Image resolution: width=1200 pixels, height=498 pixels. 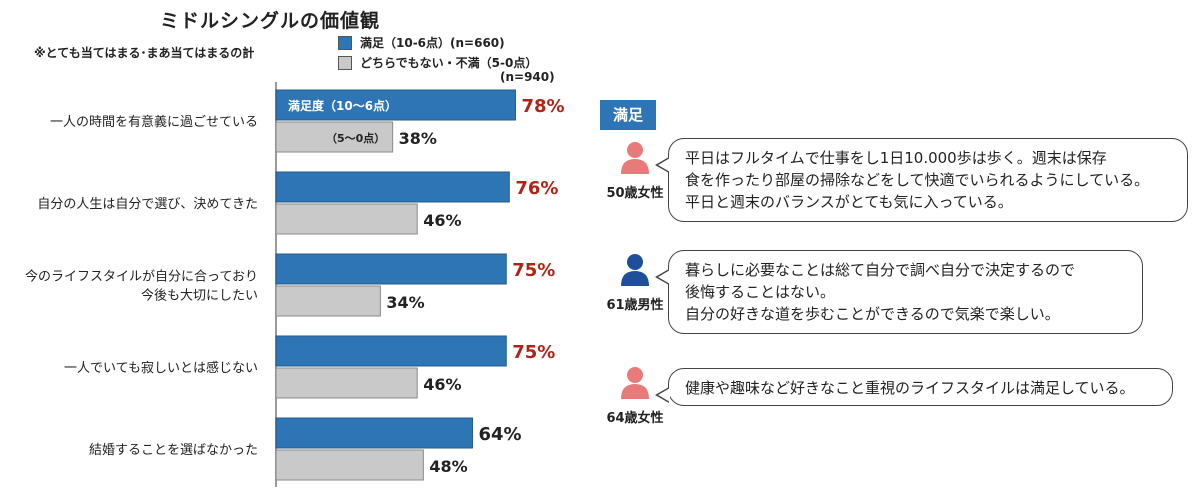 I want to click on comment-line: 平日はフルタイムで仕事をし1日10.000歩は歩く。週末は保存, so click(x=896, y=158).